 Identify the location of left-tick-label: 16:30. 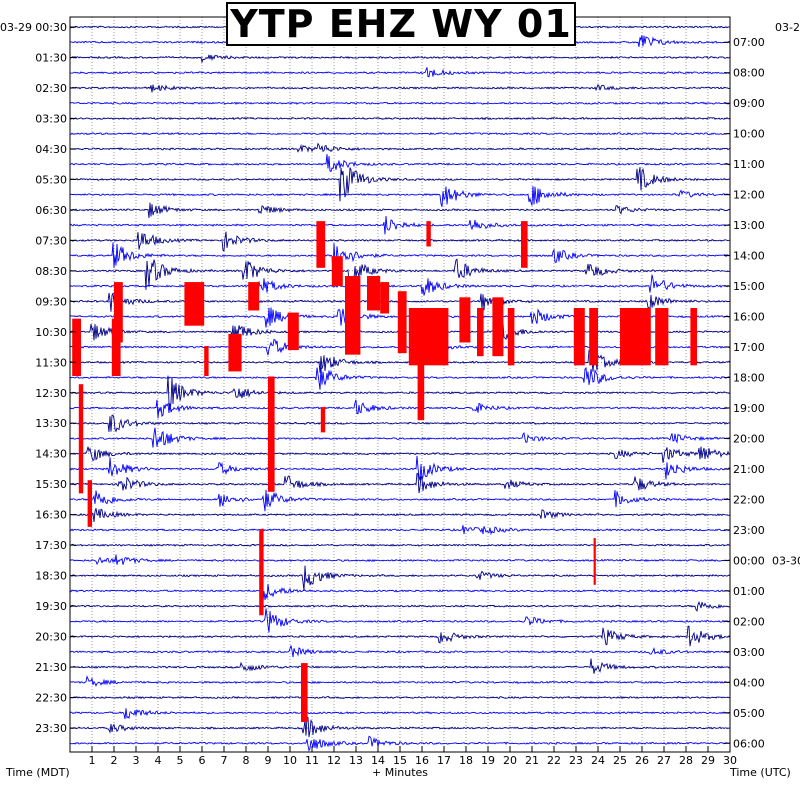
(51, 515).